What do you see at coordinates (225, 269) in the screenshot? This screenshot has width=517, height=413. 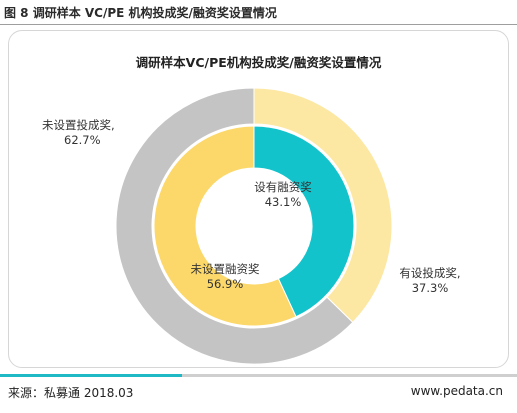 I see `label-inner-without-name: 未设置融资奖` at bounding box center [225, 269].